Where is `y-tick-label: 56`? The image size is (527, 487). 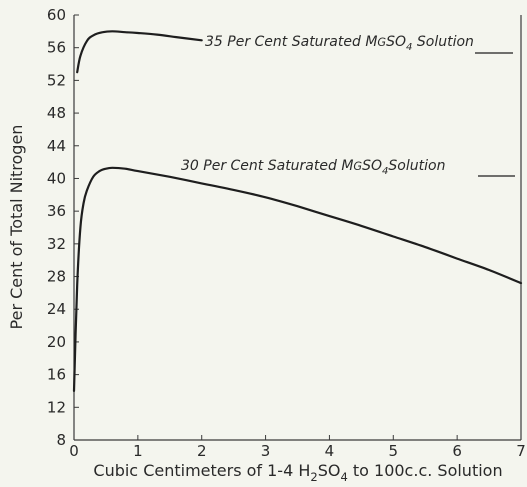
y-tick-label: 56 is located at coordinates (56, 48).